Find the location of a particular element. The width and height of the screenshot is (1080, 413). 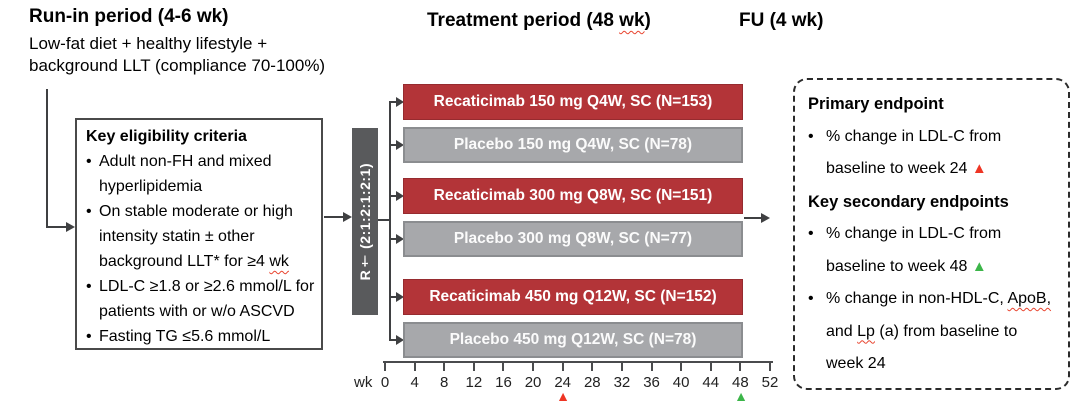

axis-tick-label: 20 is located at coordinates (533, 382).